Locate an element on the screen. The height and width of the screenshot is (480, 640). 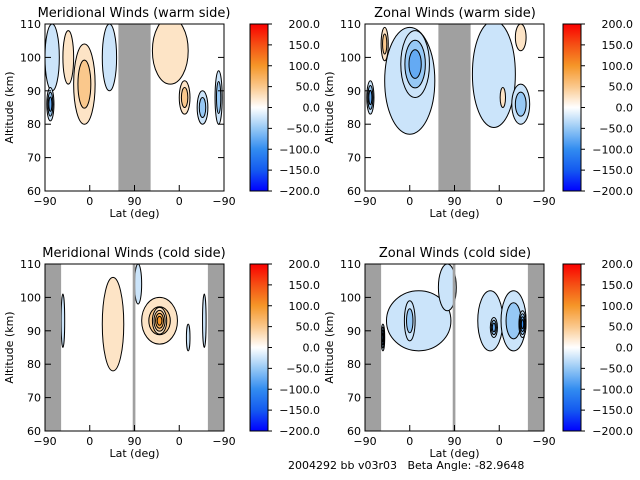
footer-beta-label: Beta Angle: is located at coordinates (439, 465).